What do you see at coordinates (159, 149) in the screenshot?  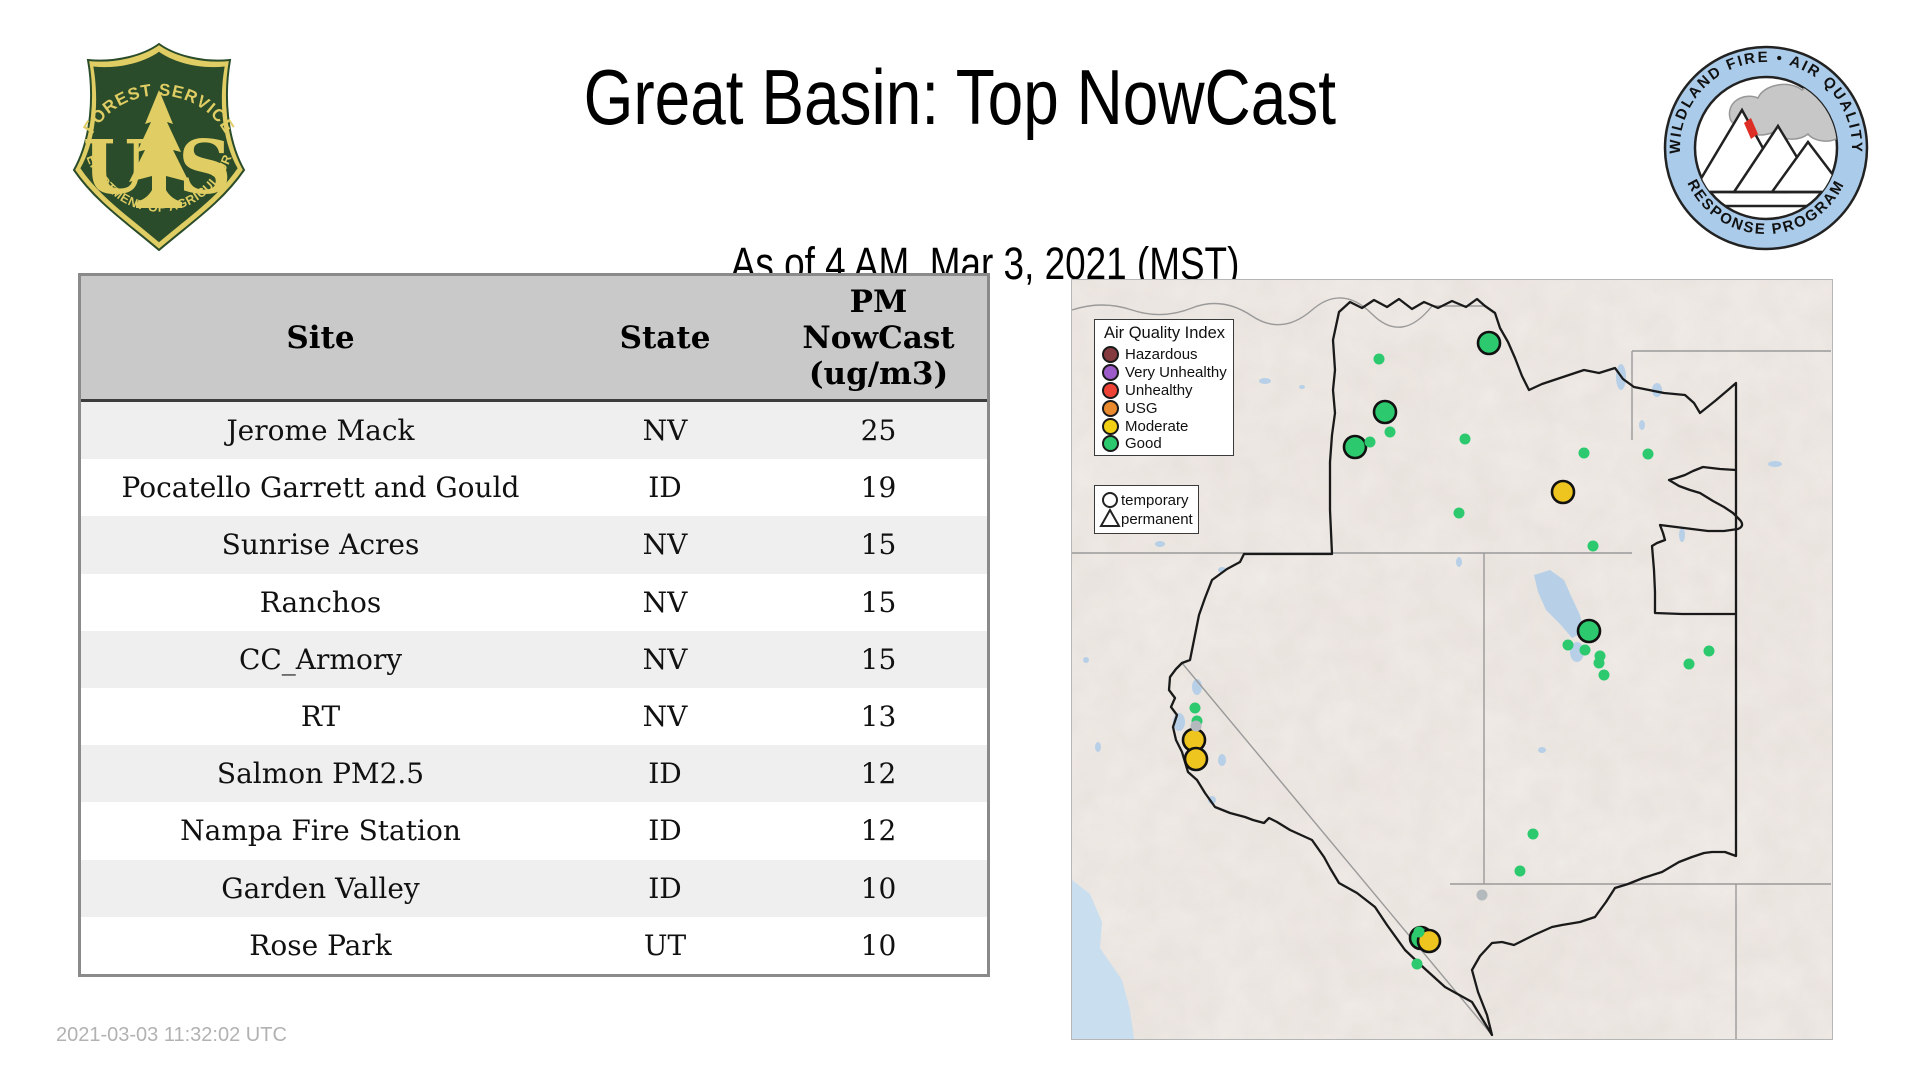 I see `usfs-pine-tree-icon` at bounding box center [159, 149].